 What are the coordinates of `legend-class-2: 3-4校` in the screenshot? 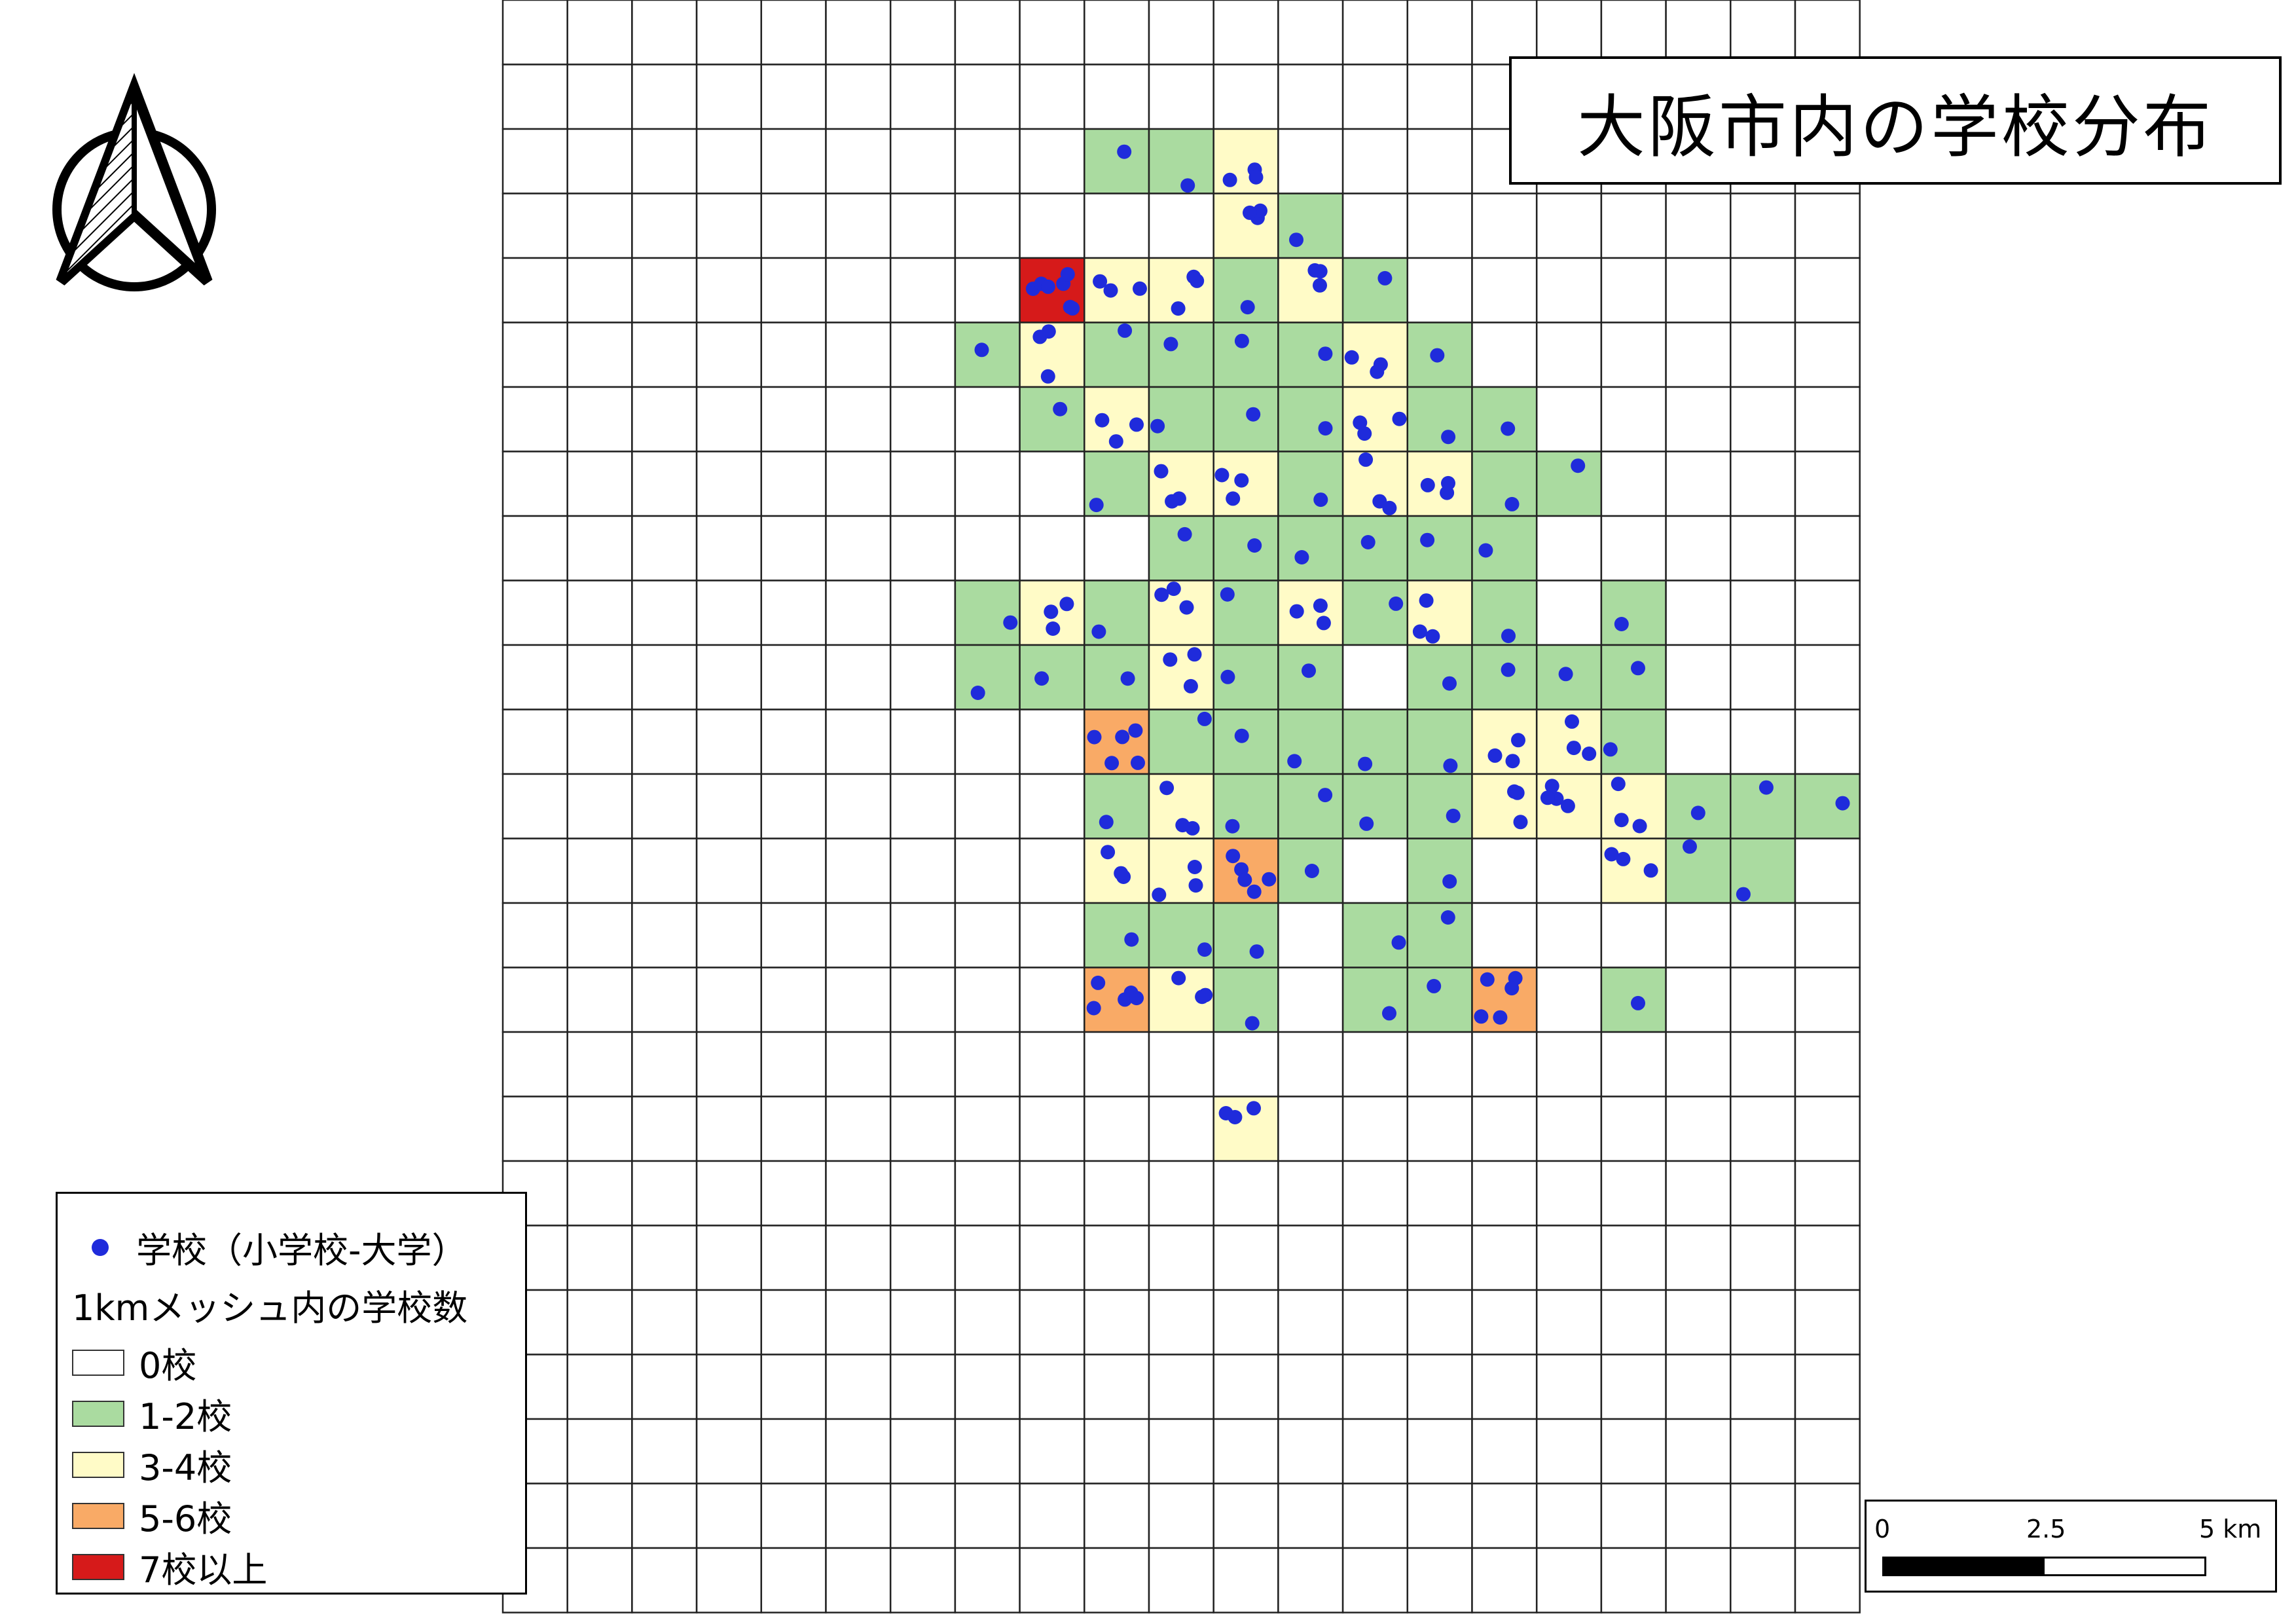 It's located at (145, 1464).